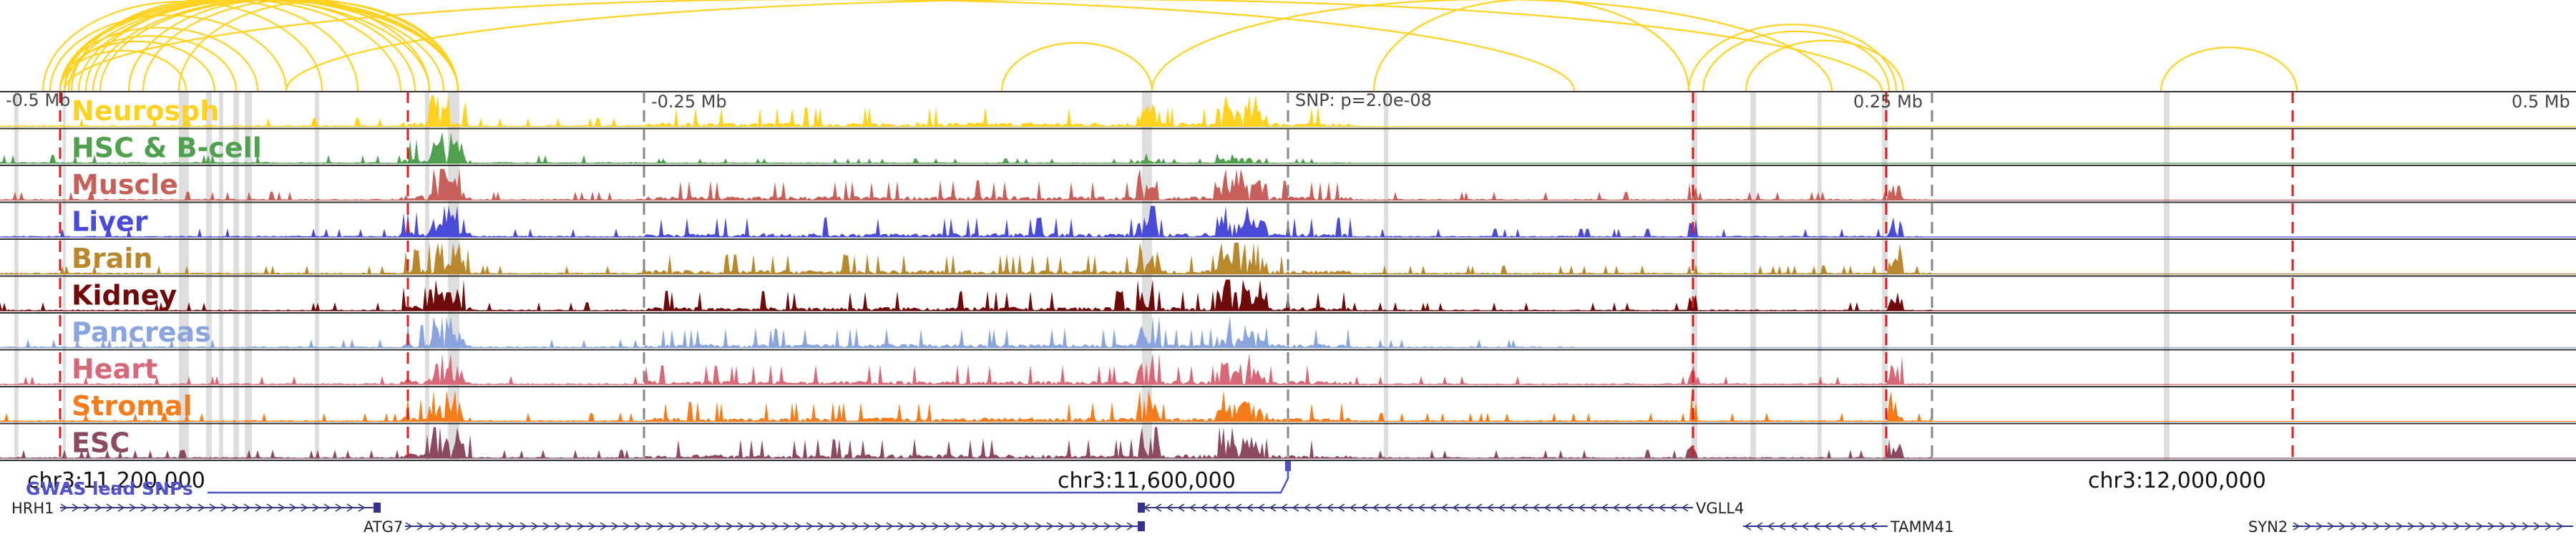 The height and width of the screenshot is (537, 2576). What do you see at coordinates (38, 100) in the screenshot?
I see `offset-label-minus-half: -0.5 Mb` at bounding box center [38, 100].